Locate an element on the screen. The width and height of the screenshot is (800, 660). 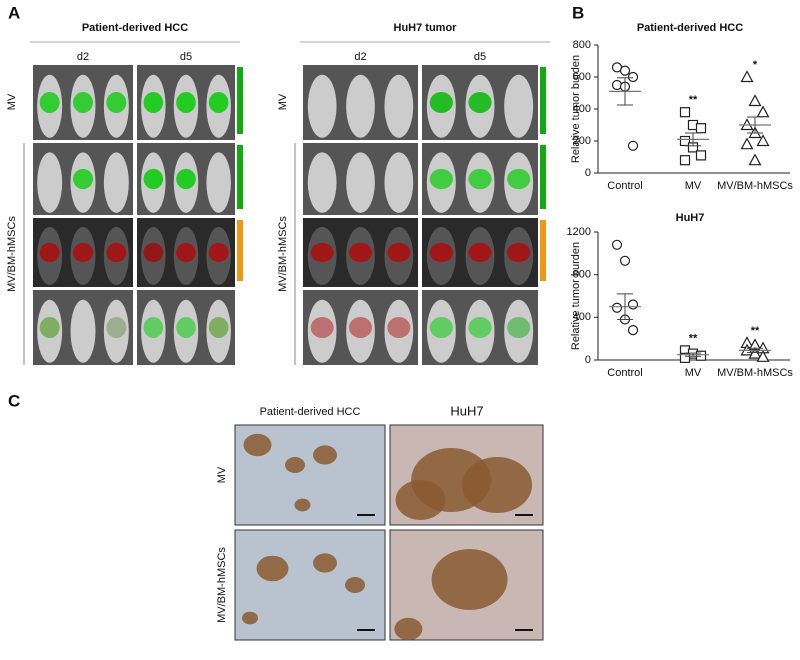
column-title: HuH7 is located at coordinates (466, 410).